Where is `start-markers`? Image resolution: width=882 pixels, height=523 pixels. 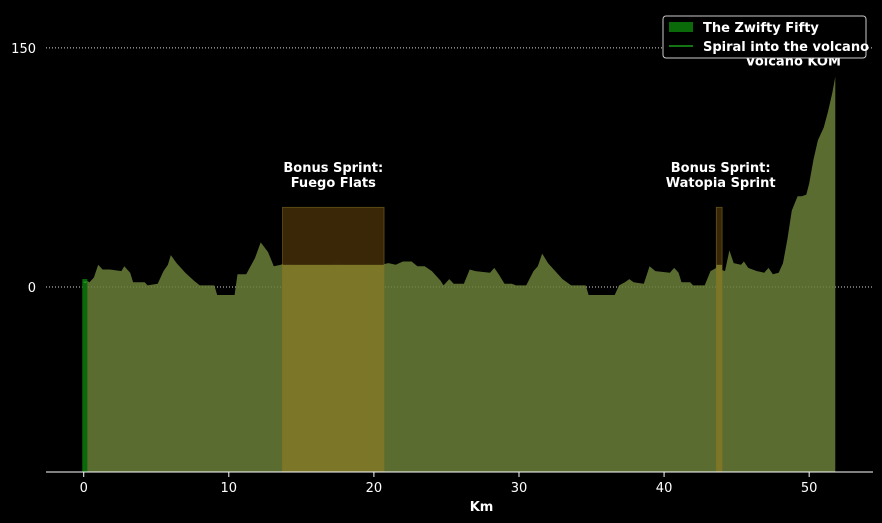
start-markers is located at coordinates (85, 375).